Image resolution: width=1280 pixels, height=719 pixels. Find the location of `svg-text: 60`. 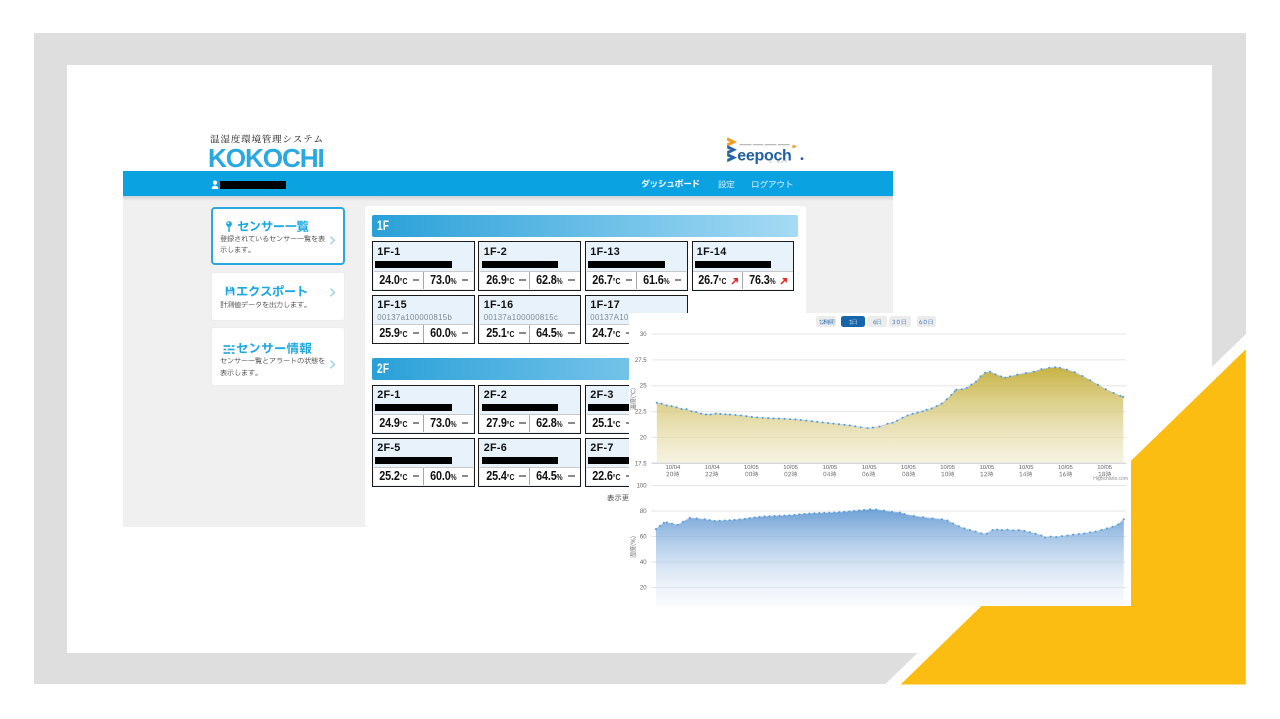

svg-text: 60 is located at coordinates (643, 538).